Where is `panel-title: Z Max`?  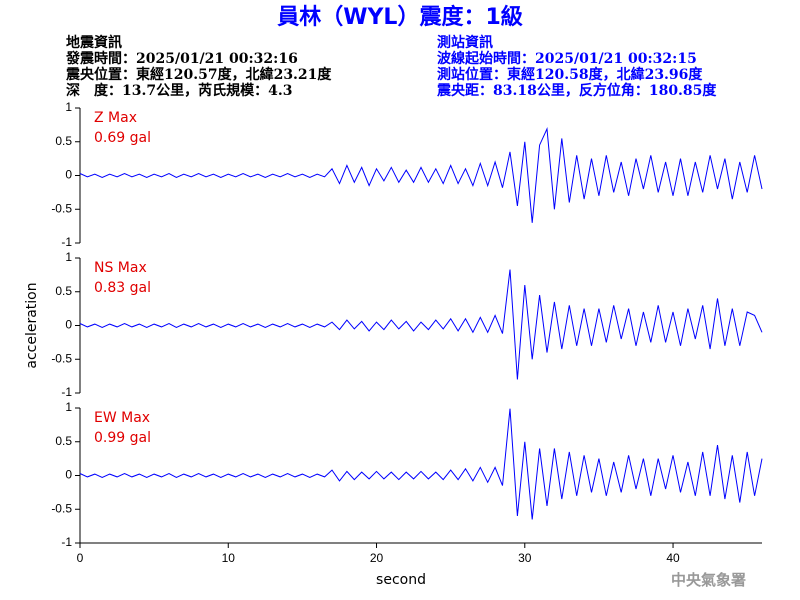 panel-title: Z Max is located at coordinates (115, 118).